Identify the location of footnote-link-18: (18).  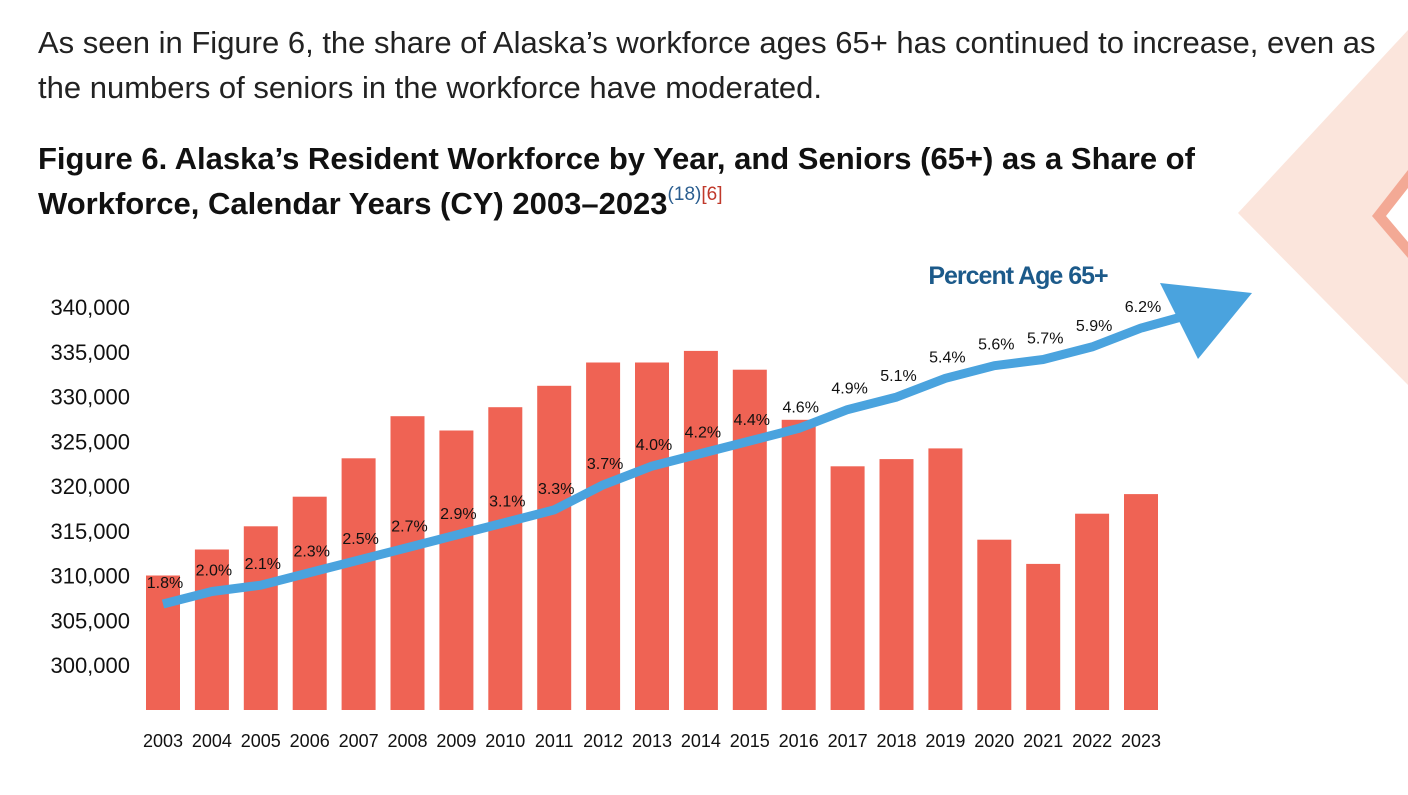
(684, 194).